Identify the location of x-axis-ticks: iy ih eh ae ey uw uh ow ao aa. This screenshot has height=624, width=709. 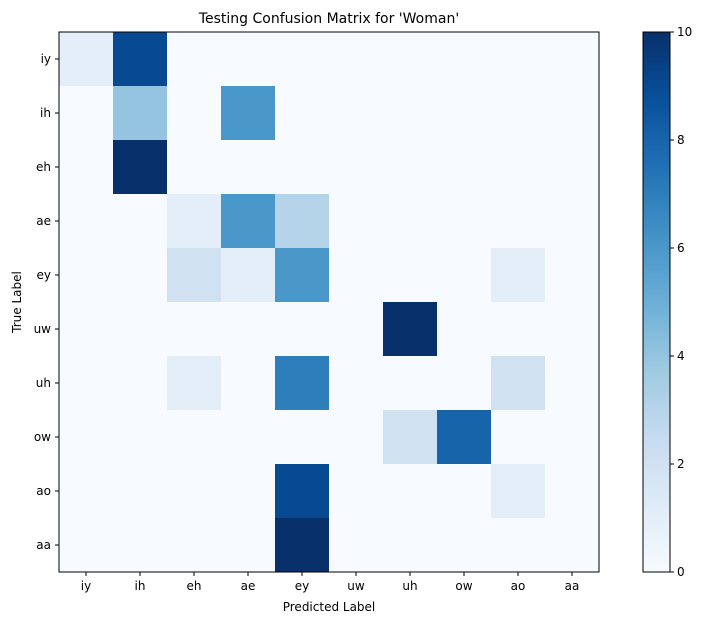
(330, 582).